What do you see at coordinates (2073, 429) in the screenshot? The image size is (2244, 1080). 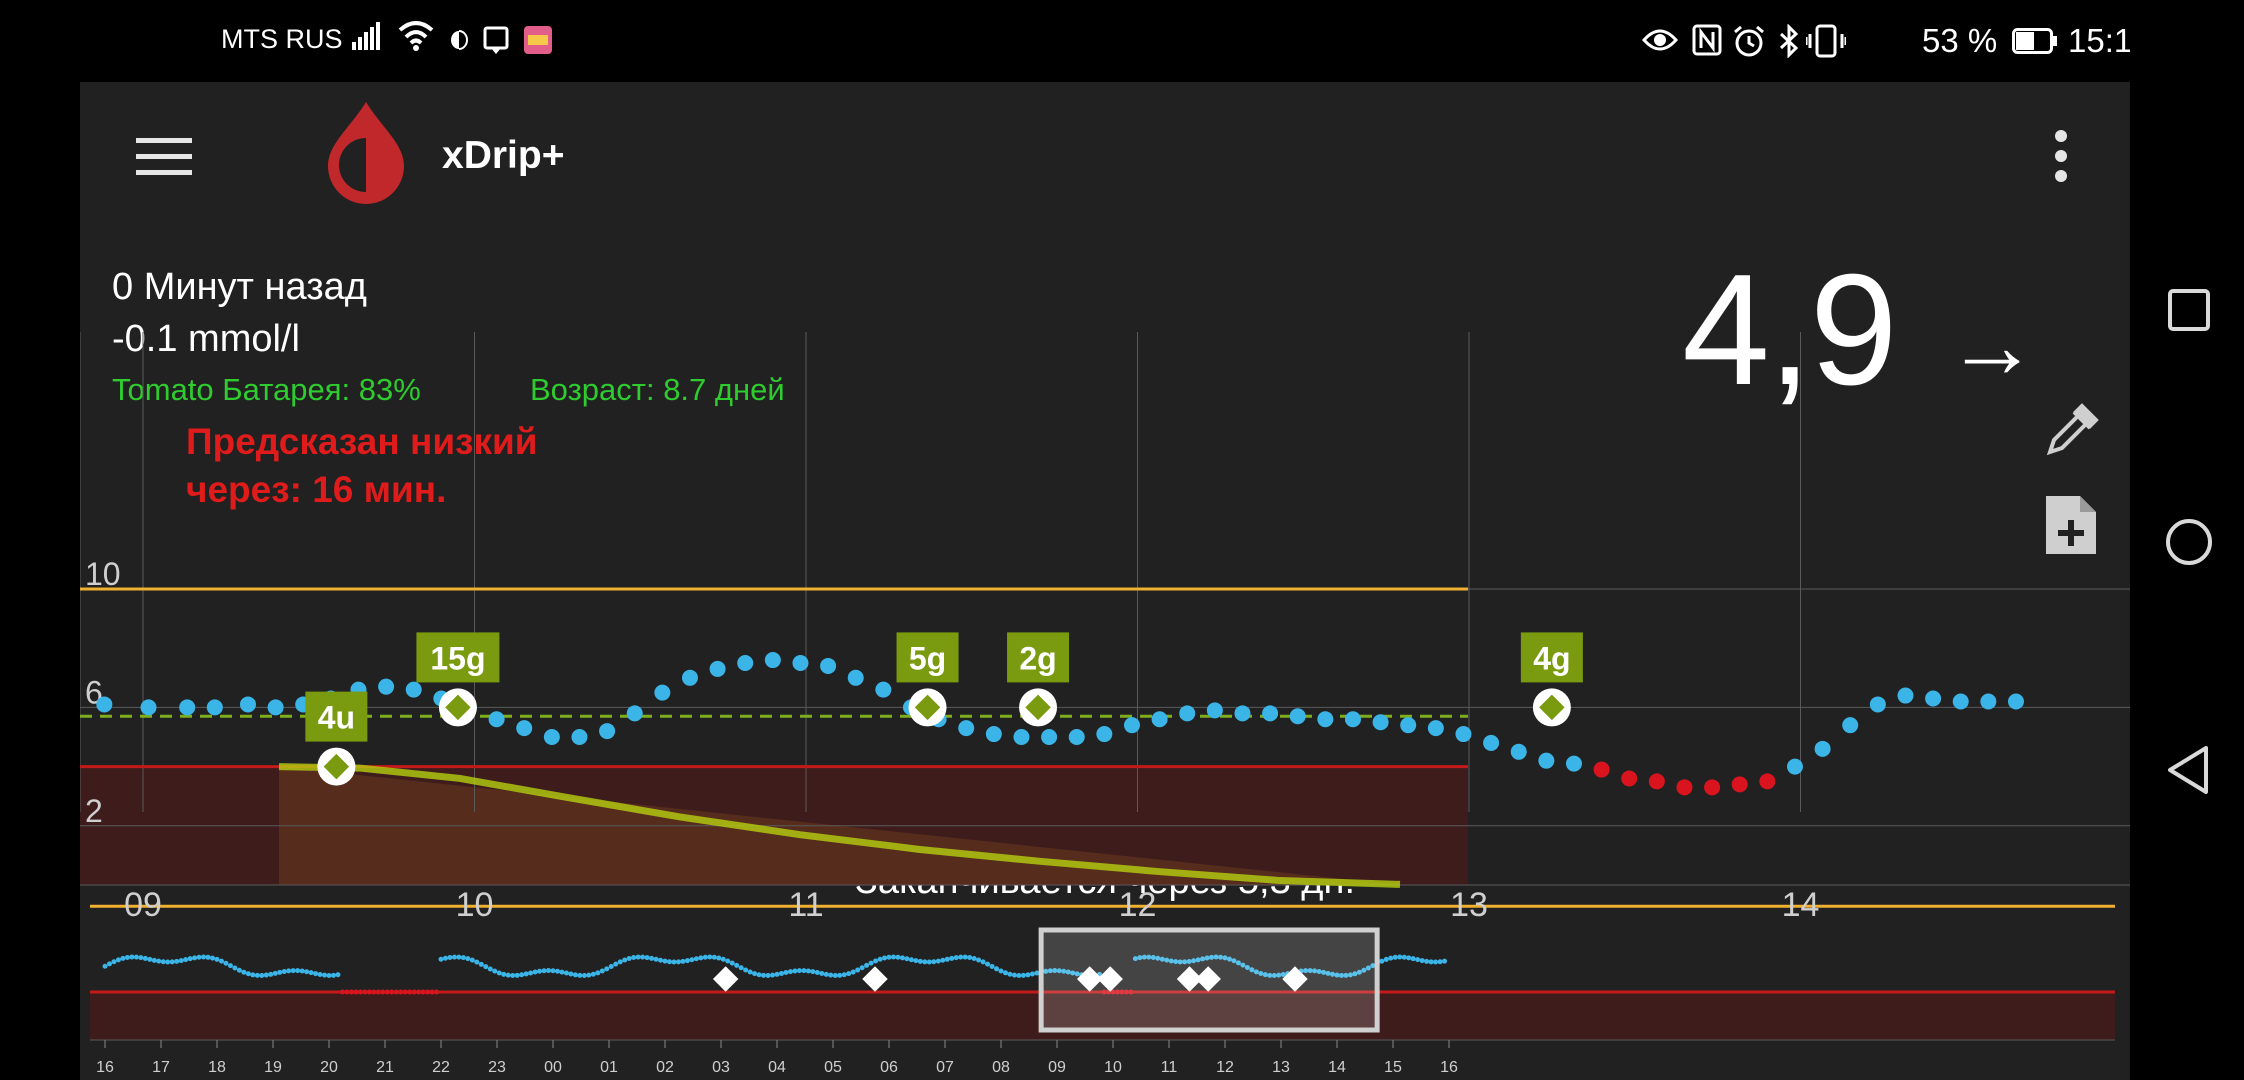 I see `eyedropper-icon` at bounding box center [2073, 429].